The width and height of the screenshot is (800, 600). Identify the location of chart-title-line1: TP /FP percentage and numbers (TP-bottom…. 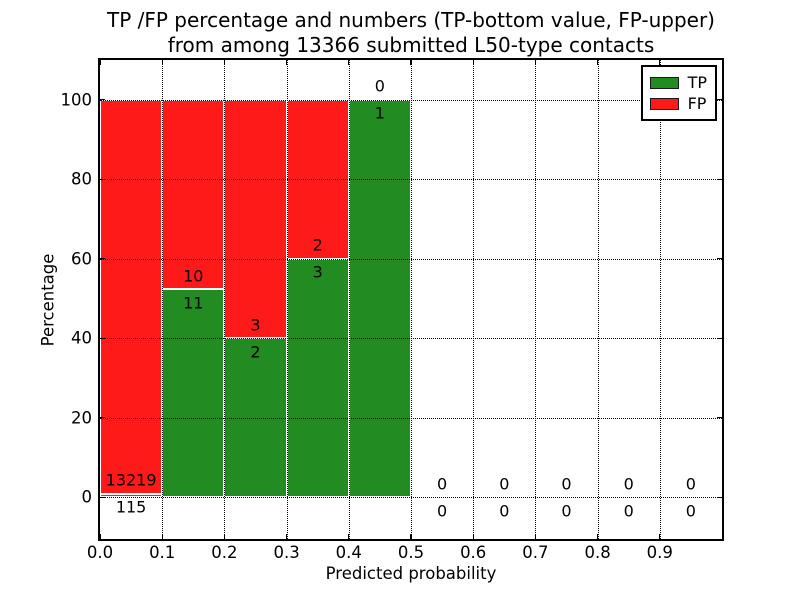
(411, 20).